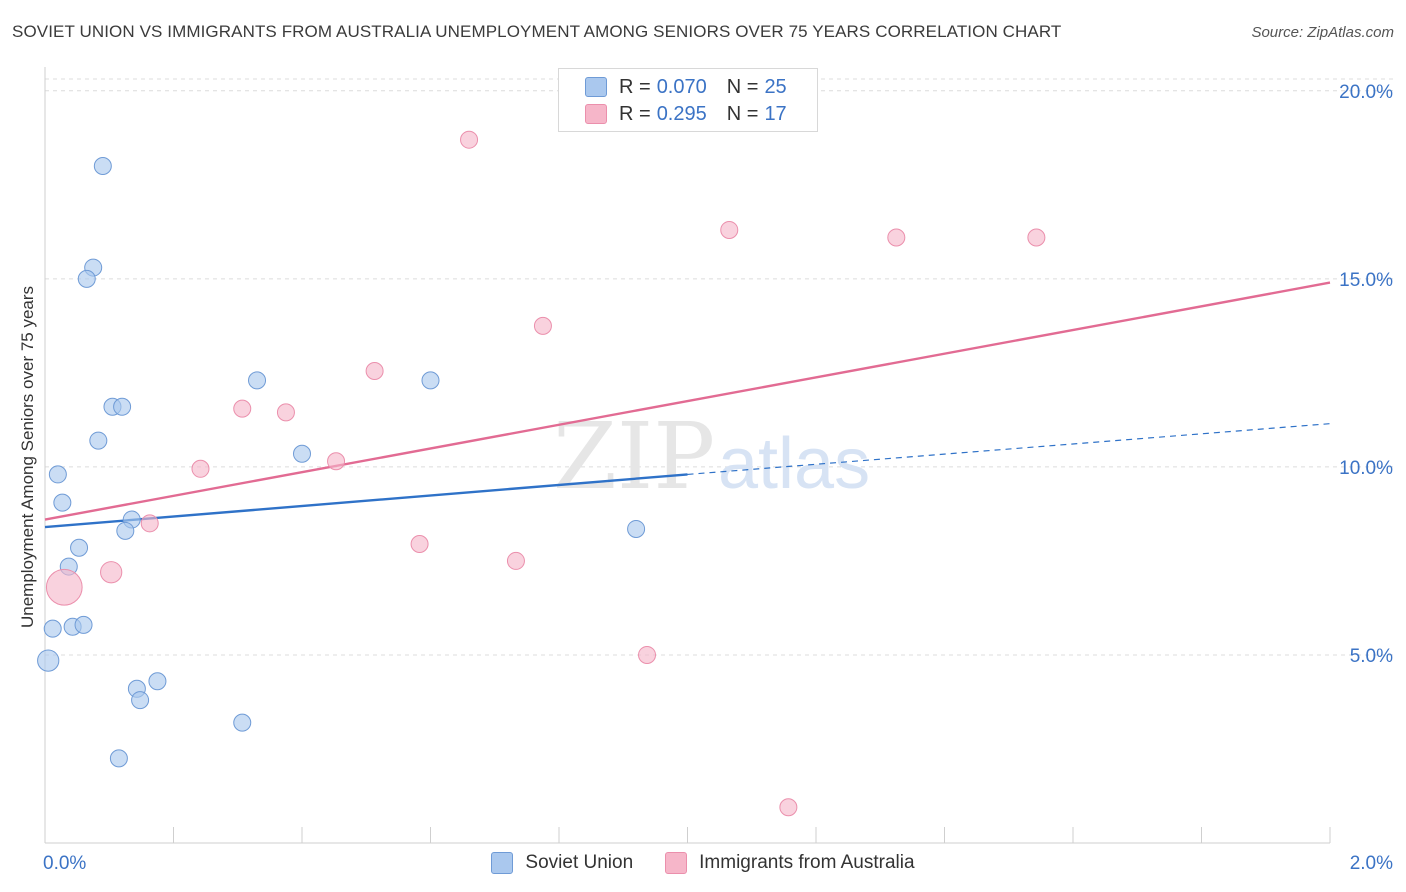 This screenshot has width=1406, height=892. I want to click on series-legend-soviet-union: Soviet Union, so click(562, 863).